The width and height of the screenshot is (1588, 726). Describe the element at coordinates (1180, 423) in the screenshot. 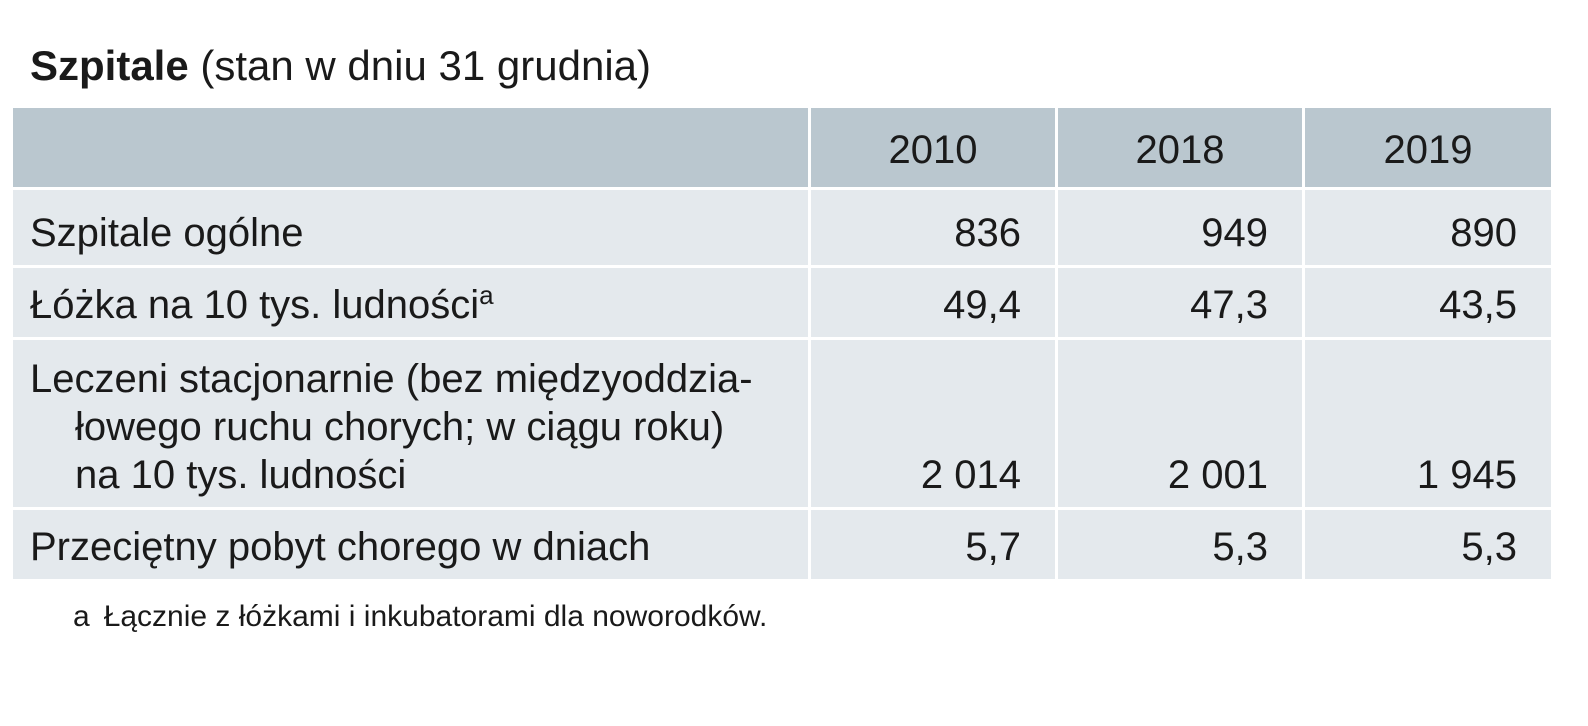

I see `value-cell: 2 001` at that location.